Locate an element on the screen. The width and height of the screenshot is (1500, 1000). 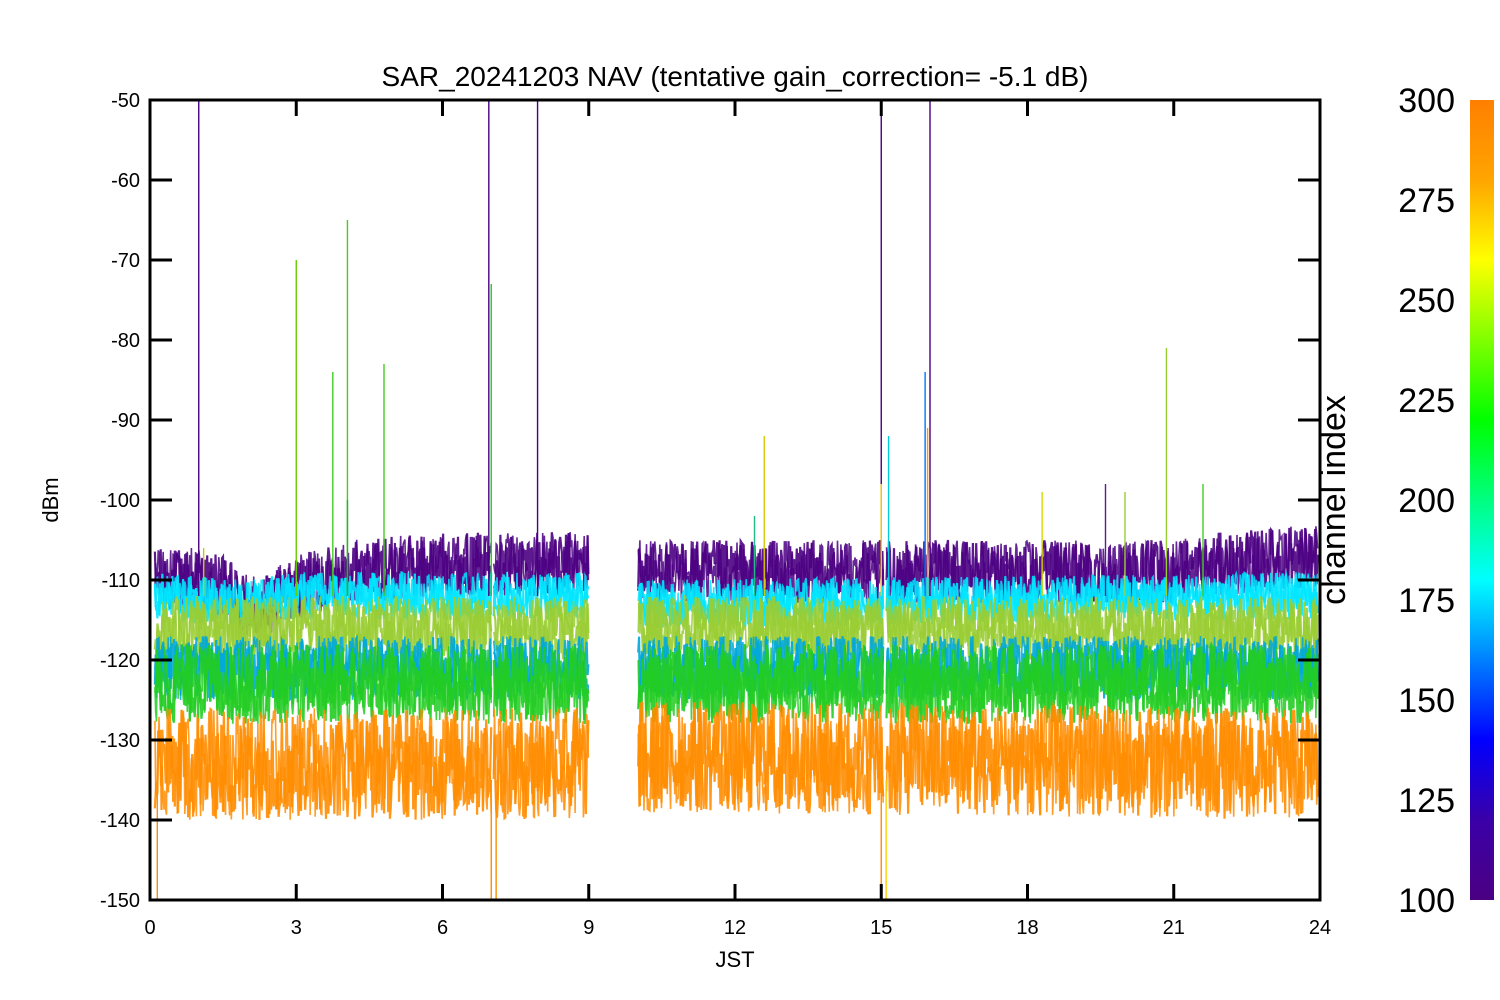
x-tick-label-4: 12 is located at coordinates (735, 928).